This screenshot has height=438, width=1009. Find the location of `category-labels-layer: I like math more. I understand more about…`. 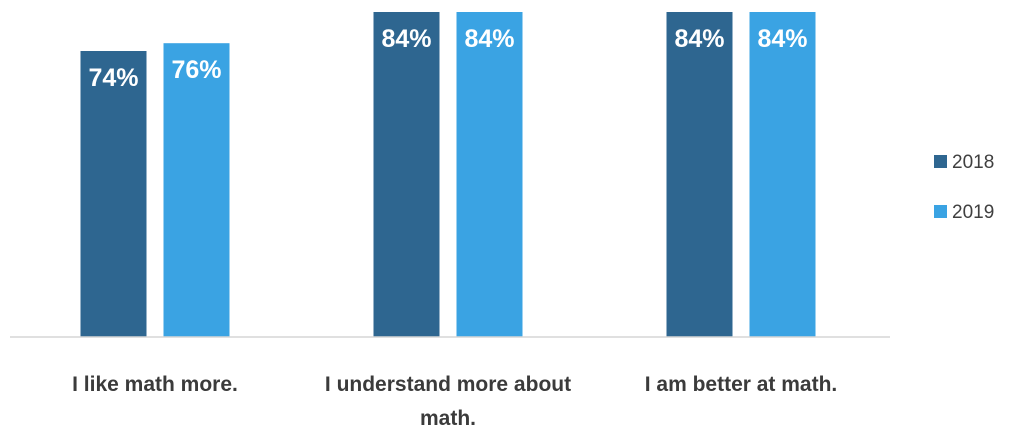

category-labels-layer: I like math more. I understand more about… is located at coordinates (454, 401).